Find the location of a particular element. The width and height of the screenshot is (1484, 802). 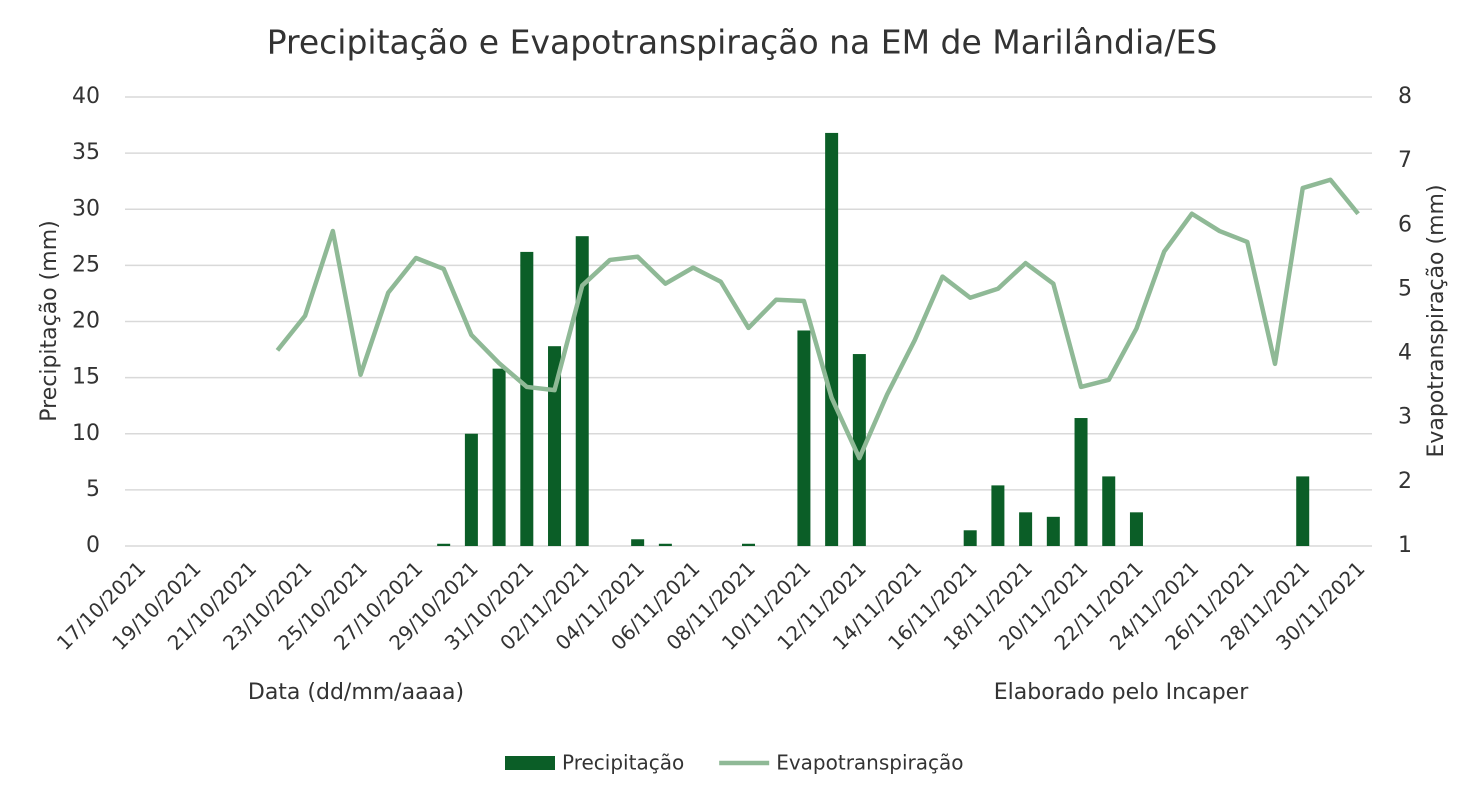

y2-tick-label: 3 is located at coordinates (1405, 417).